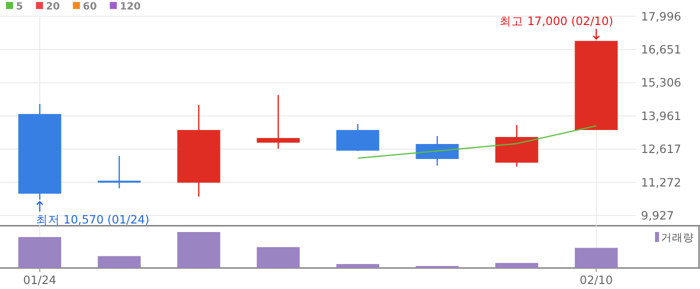 The image size is (700, 289). What do you see at coordinates (661, 182) in the screenshot?
I see `y-tick-label: 11,272` at bounding box center [661, 182].